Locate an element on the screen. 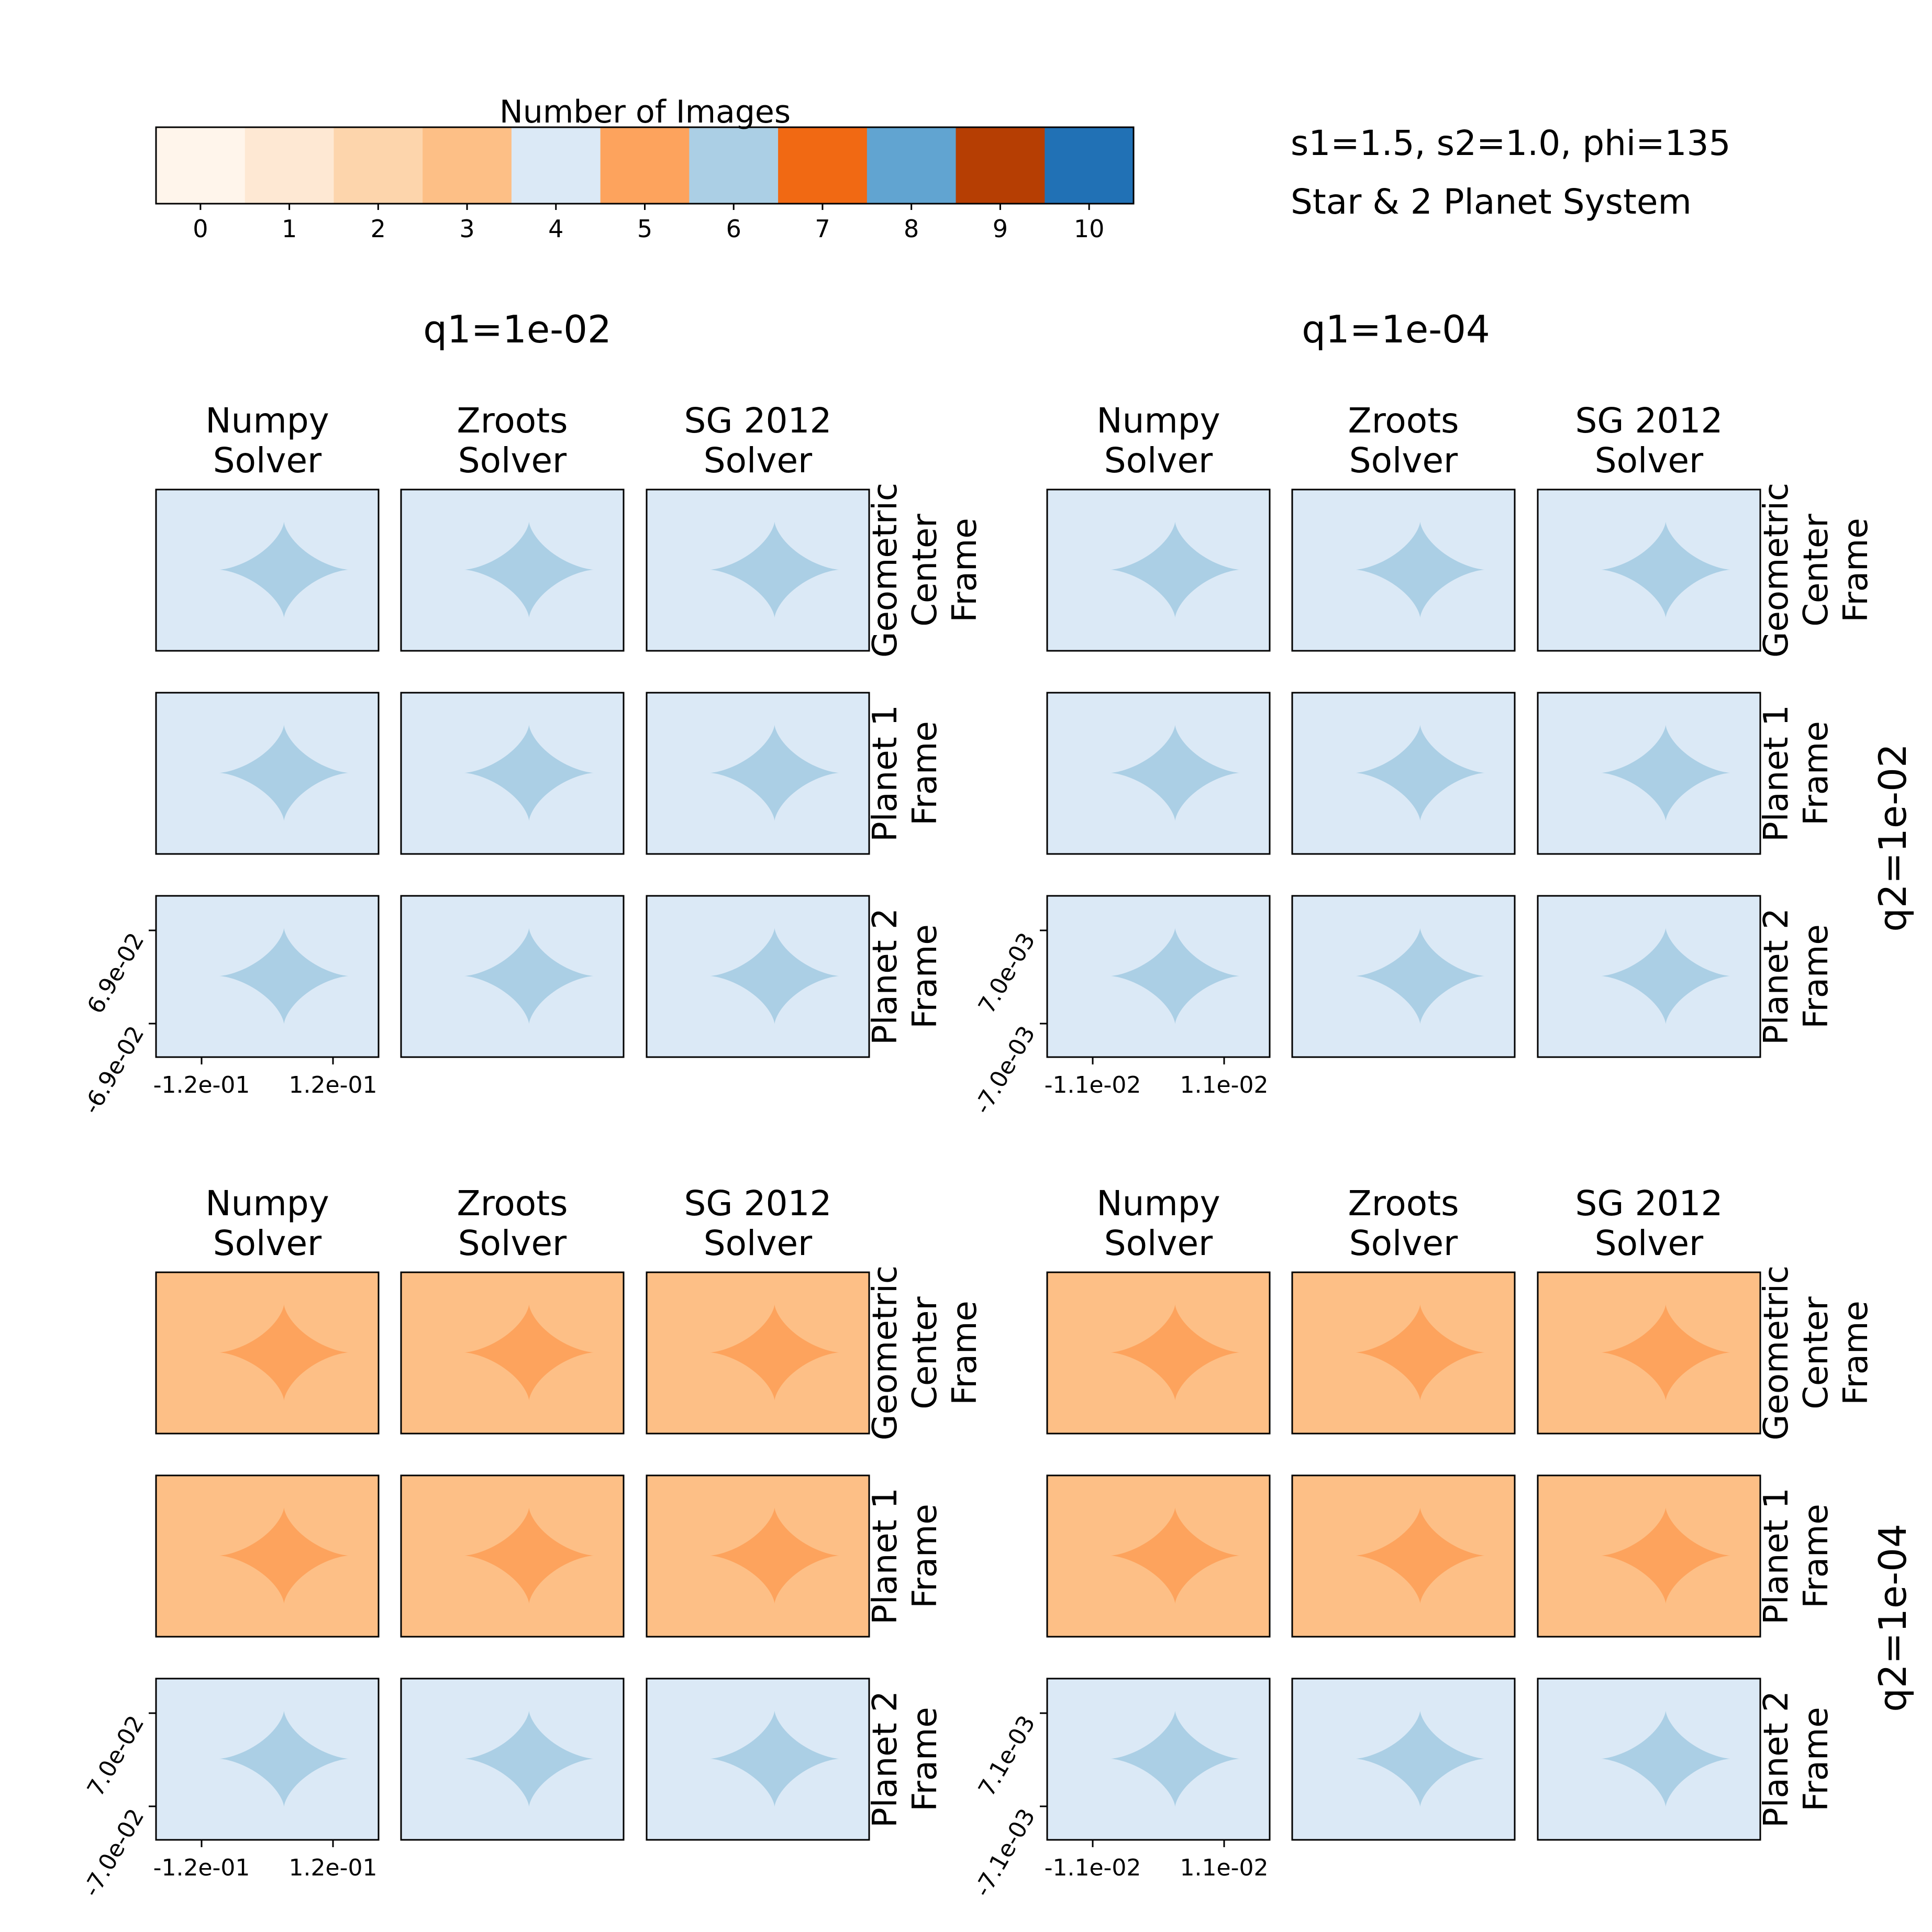 The height and width of the screenshot is (1932, 1932). col-group-title-q1-1e-04: q1=1e-04 is located at coordinates (1396, 329).